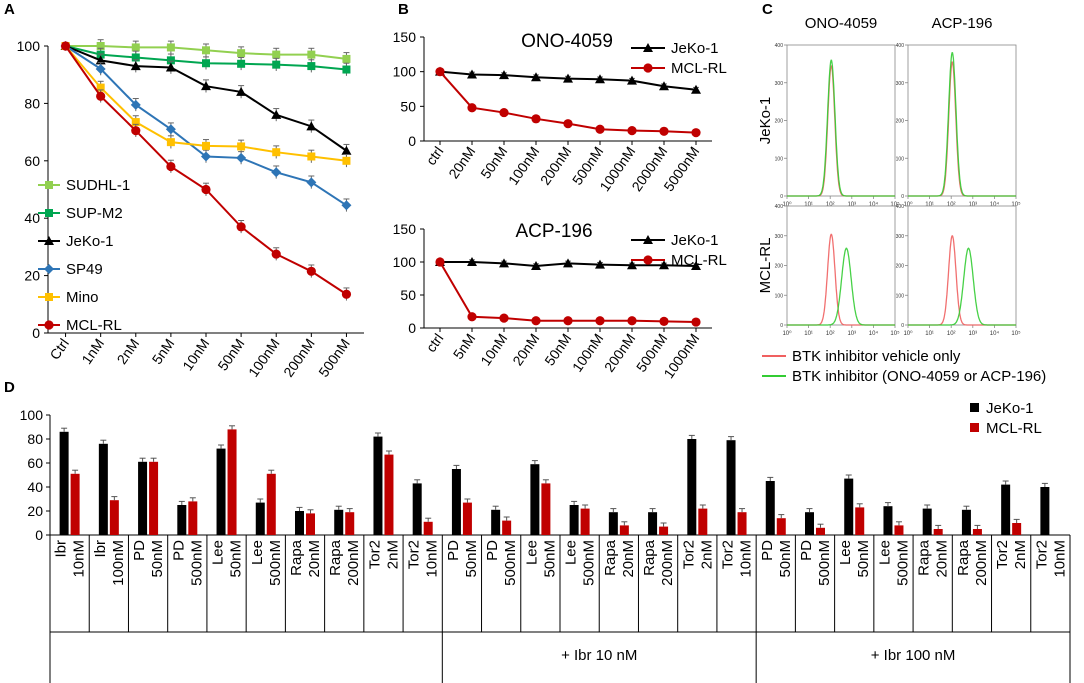 This screenshot has width=1084, height=683. I want to click on x-tick-label: 10⁵, so click(1016, 333).